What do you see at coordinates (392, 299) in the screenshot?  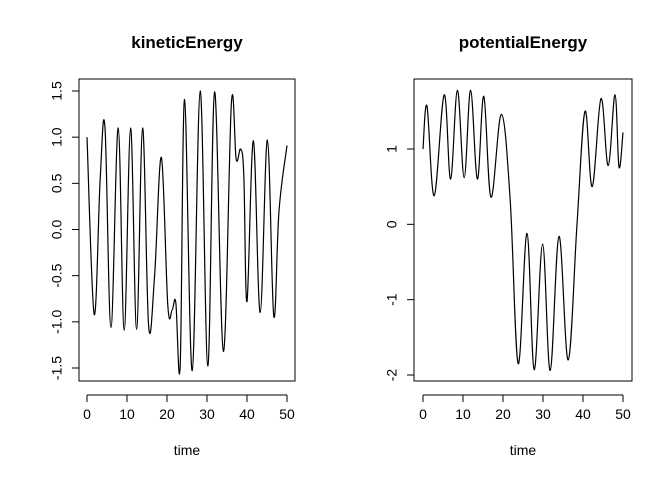 I see `y-tick-label: -1` at bounding box center [392, 299].